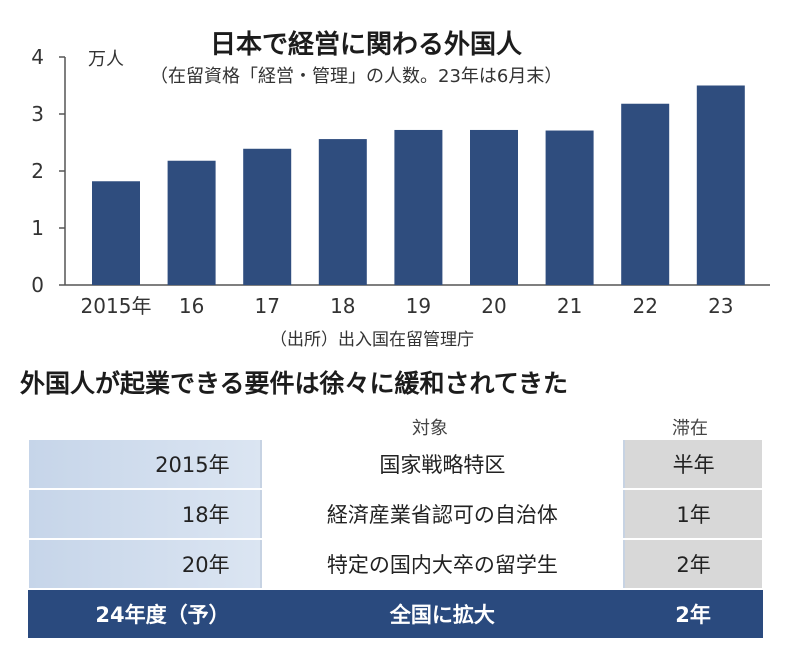 This screenshot has width=794, height=661. Describe the element at coordinates (442, 614) in the screenshot. I see `row-target: 全国に拡大` at that location.